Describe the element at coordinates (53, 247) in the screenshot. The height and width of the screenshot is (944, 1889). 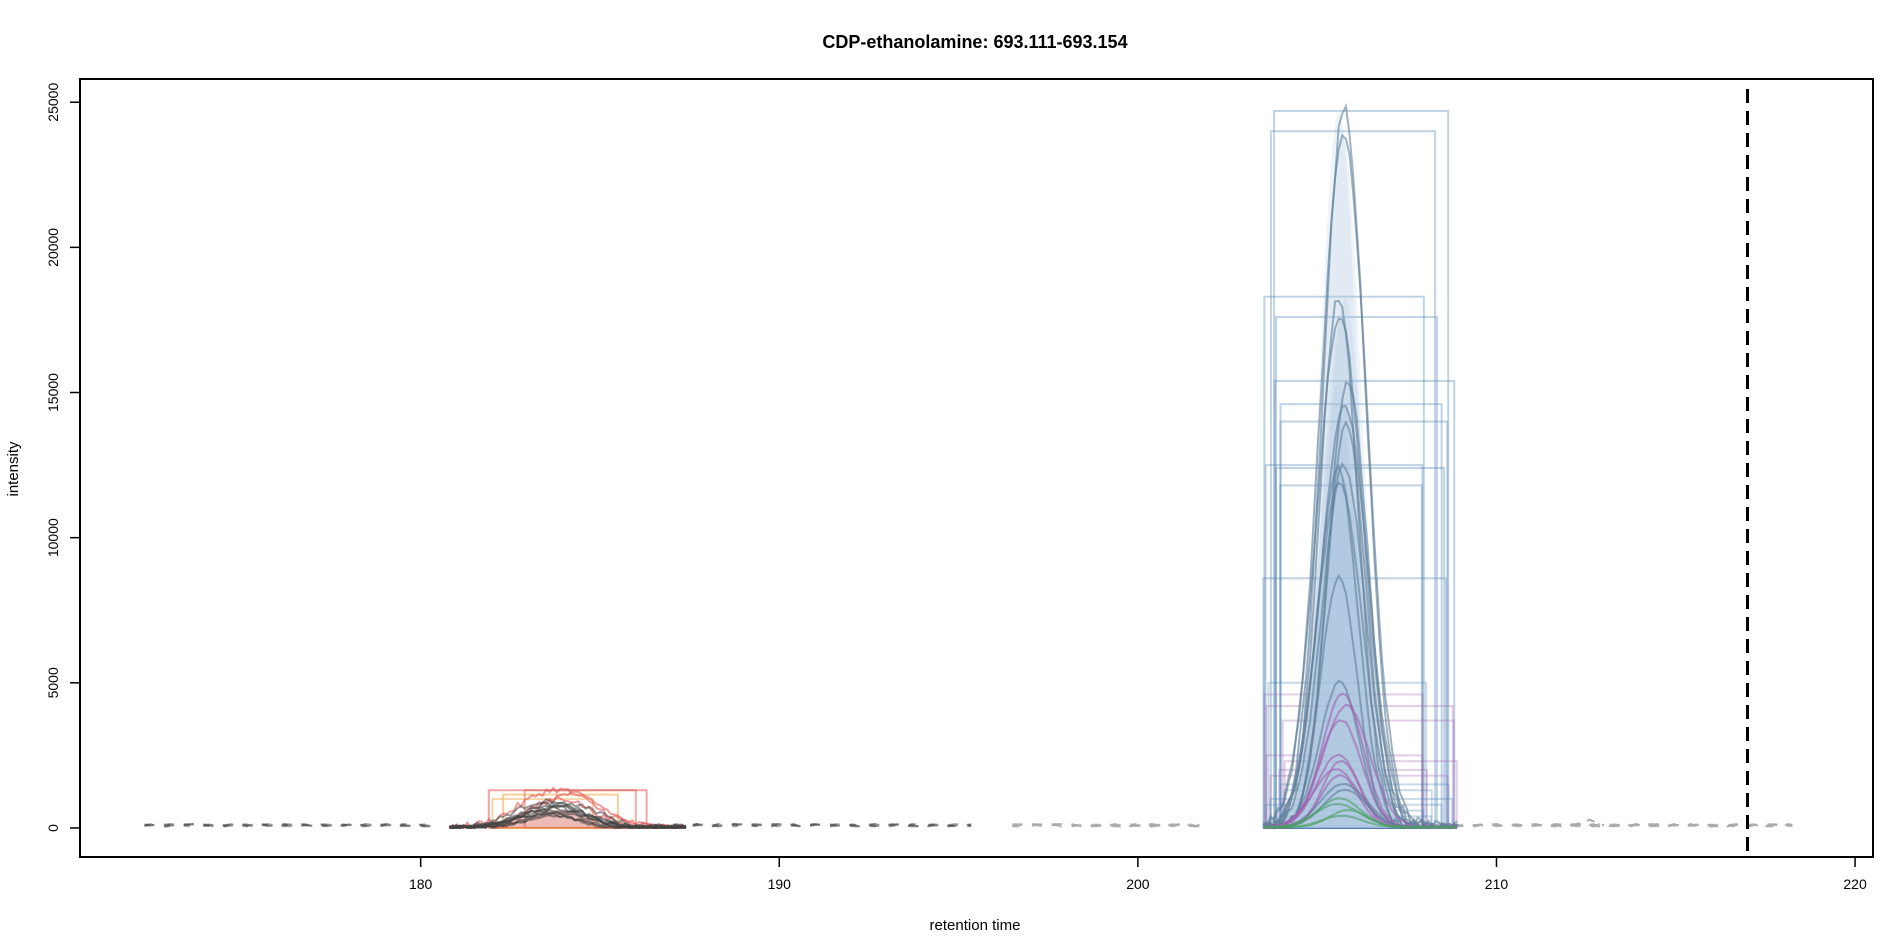
I see `y-tick-label: 20000` at that location.